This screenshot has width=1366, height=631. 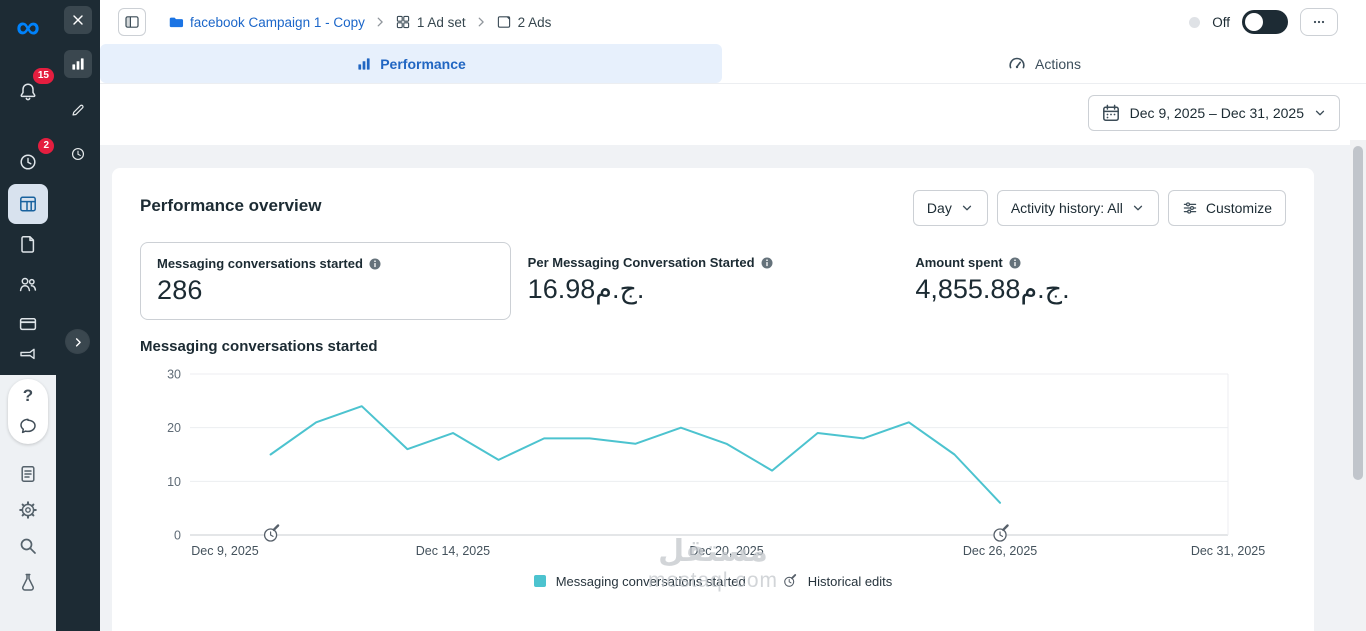 I want to click on megaphone-icon, so click(x=27, y=354).